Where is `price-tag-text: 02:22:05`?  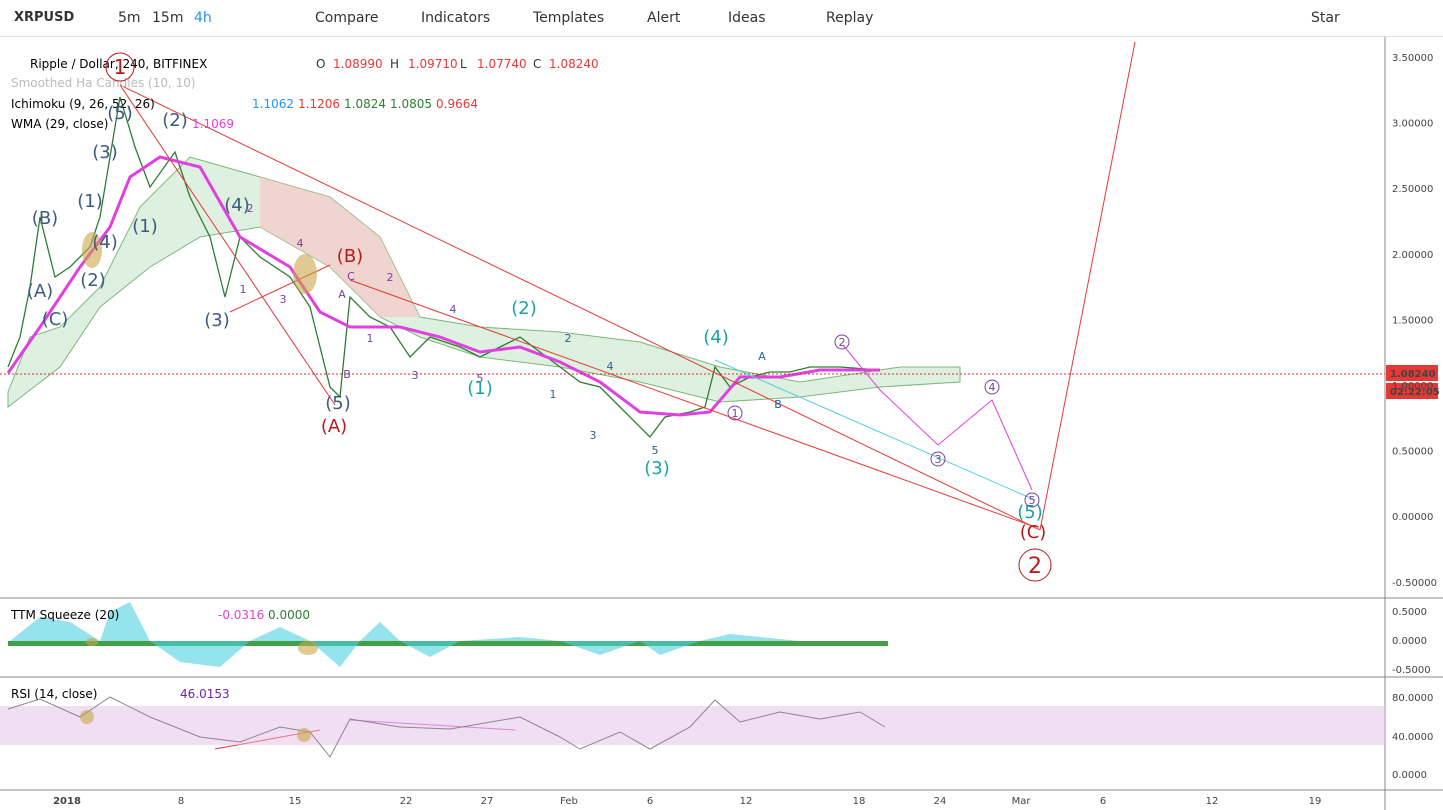 price-tag-text: 02:22:05 is located at coordinates (1415, 392).